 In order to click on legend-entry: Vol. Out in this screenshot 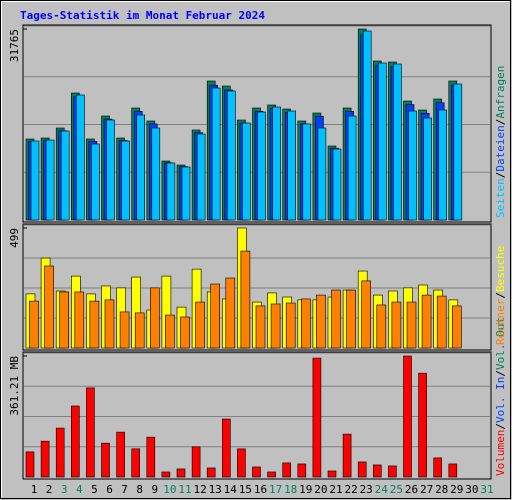, I will do `click(500, 343)`.